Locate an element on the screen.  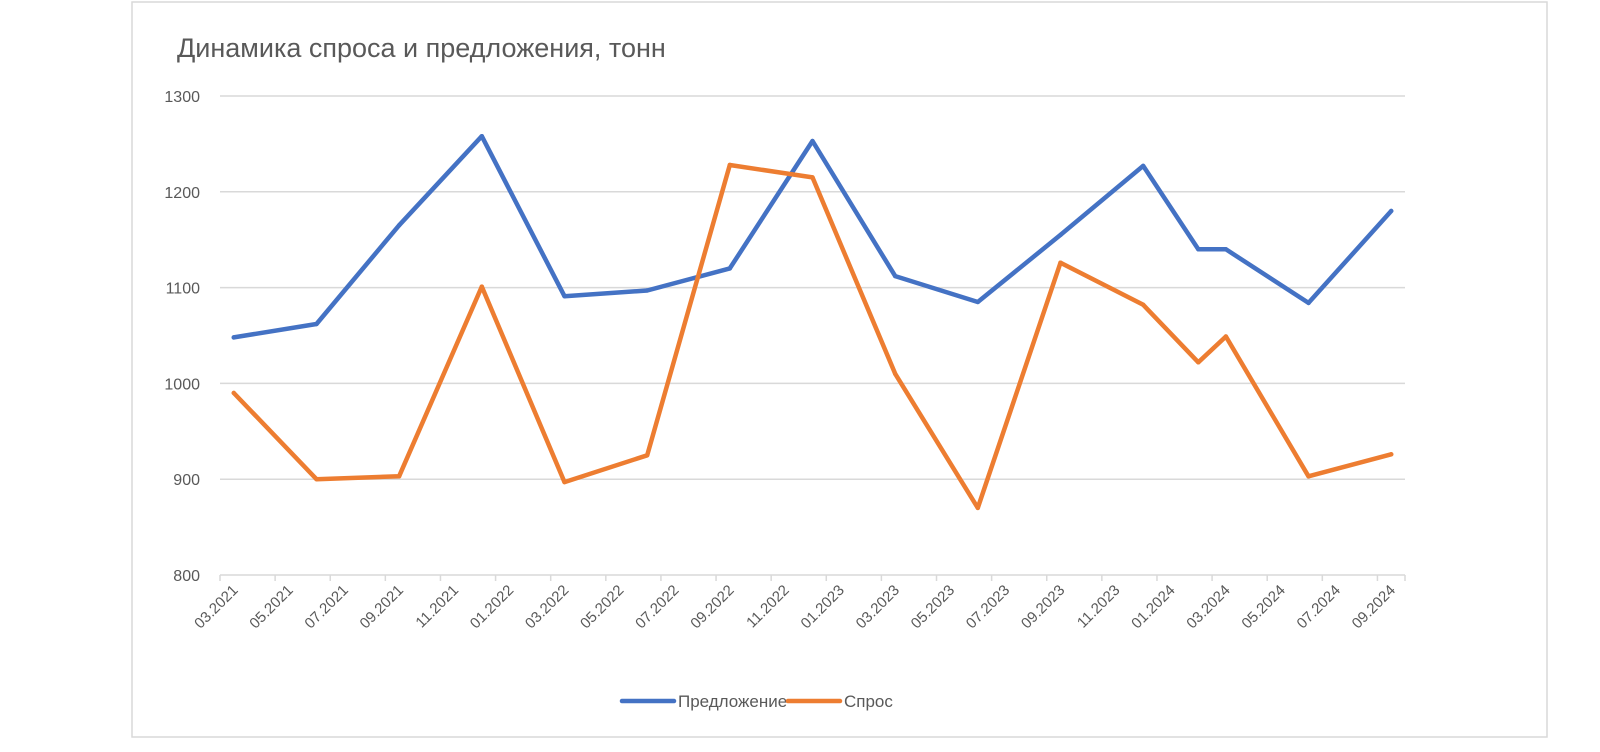
legend-label-1: Предложение is located at coordinates (732, 701).